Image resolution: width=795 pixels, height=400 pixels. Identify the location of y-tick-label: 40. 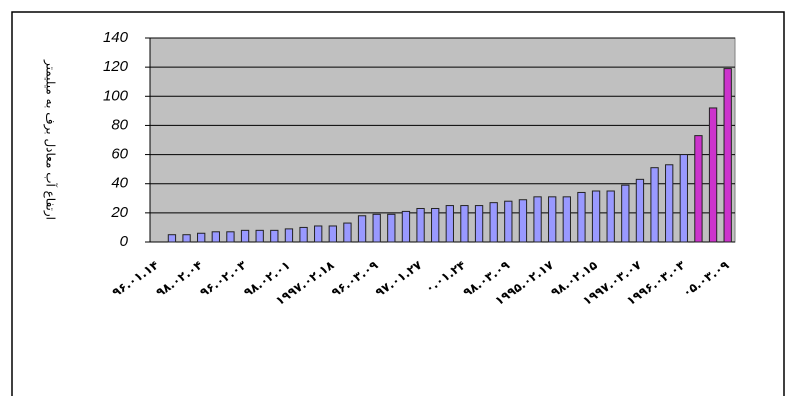
(119, 183).